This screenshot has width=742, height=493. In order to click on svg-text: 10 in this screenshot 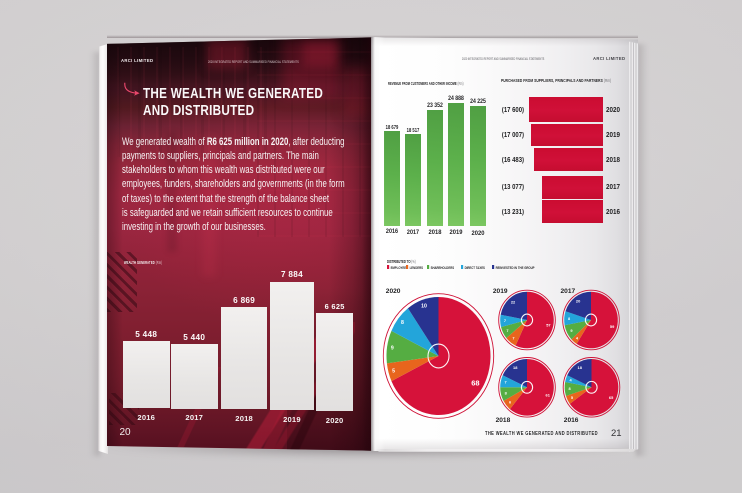, I will do `click(424, 306)`.